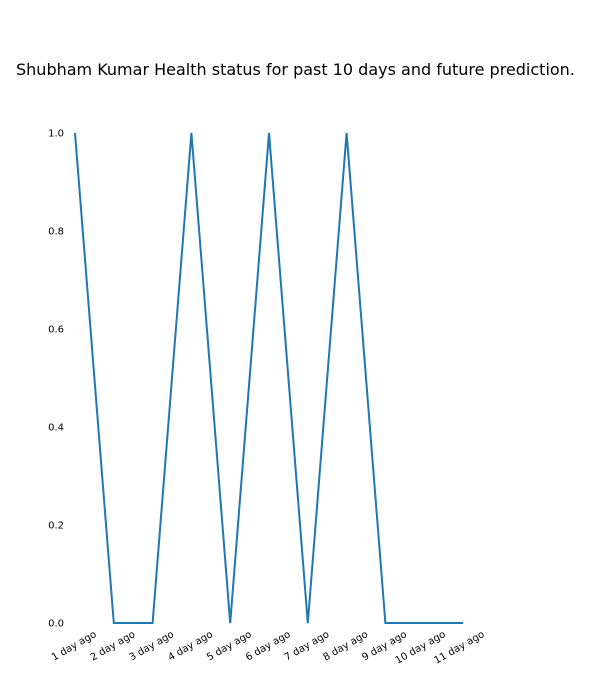 The width and height of the screenshot is (600, 700). What do you see at coordinates (56, 428) in the screenshot?
I see `y-tick-label: 0.4` at bounding box center [56, 428].